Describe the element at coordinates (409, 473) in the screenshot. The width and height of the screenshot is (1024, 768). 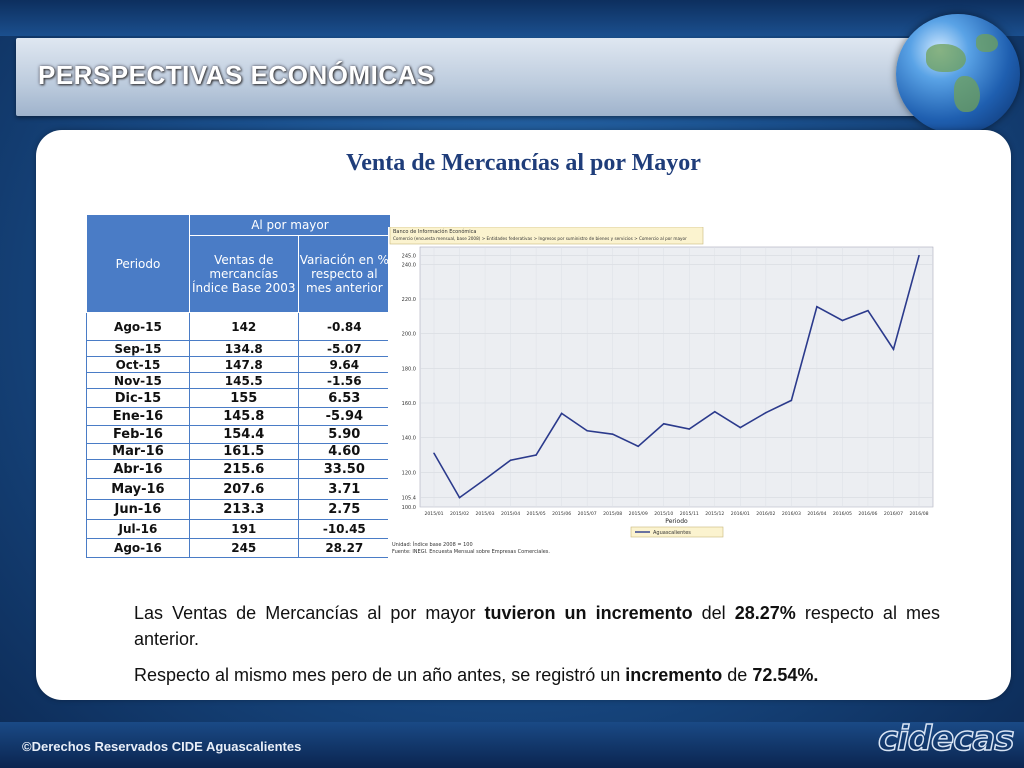
I see `y-tick-label: 120.0` at that location.